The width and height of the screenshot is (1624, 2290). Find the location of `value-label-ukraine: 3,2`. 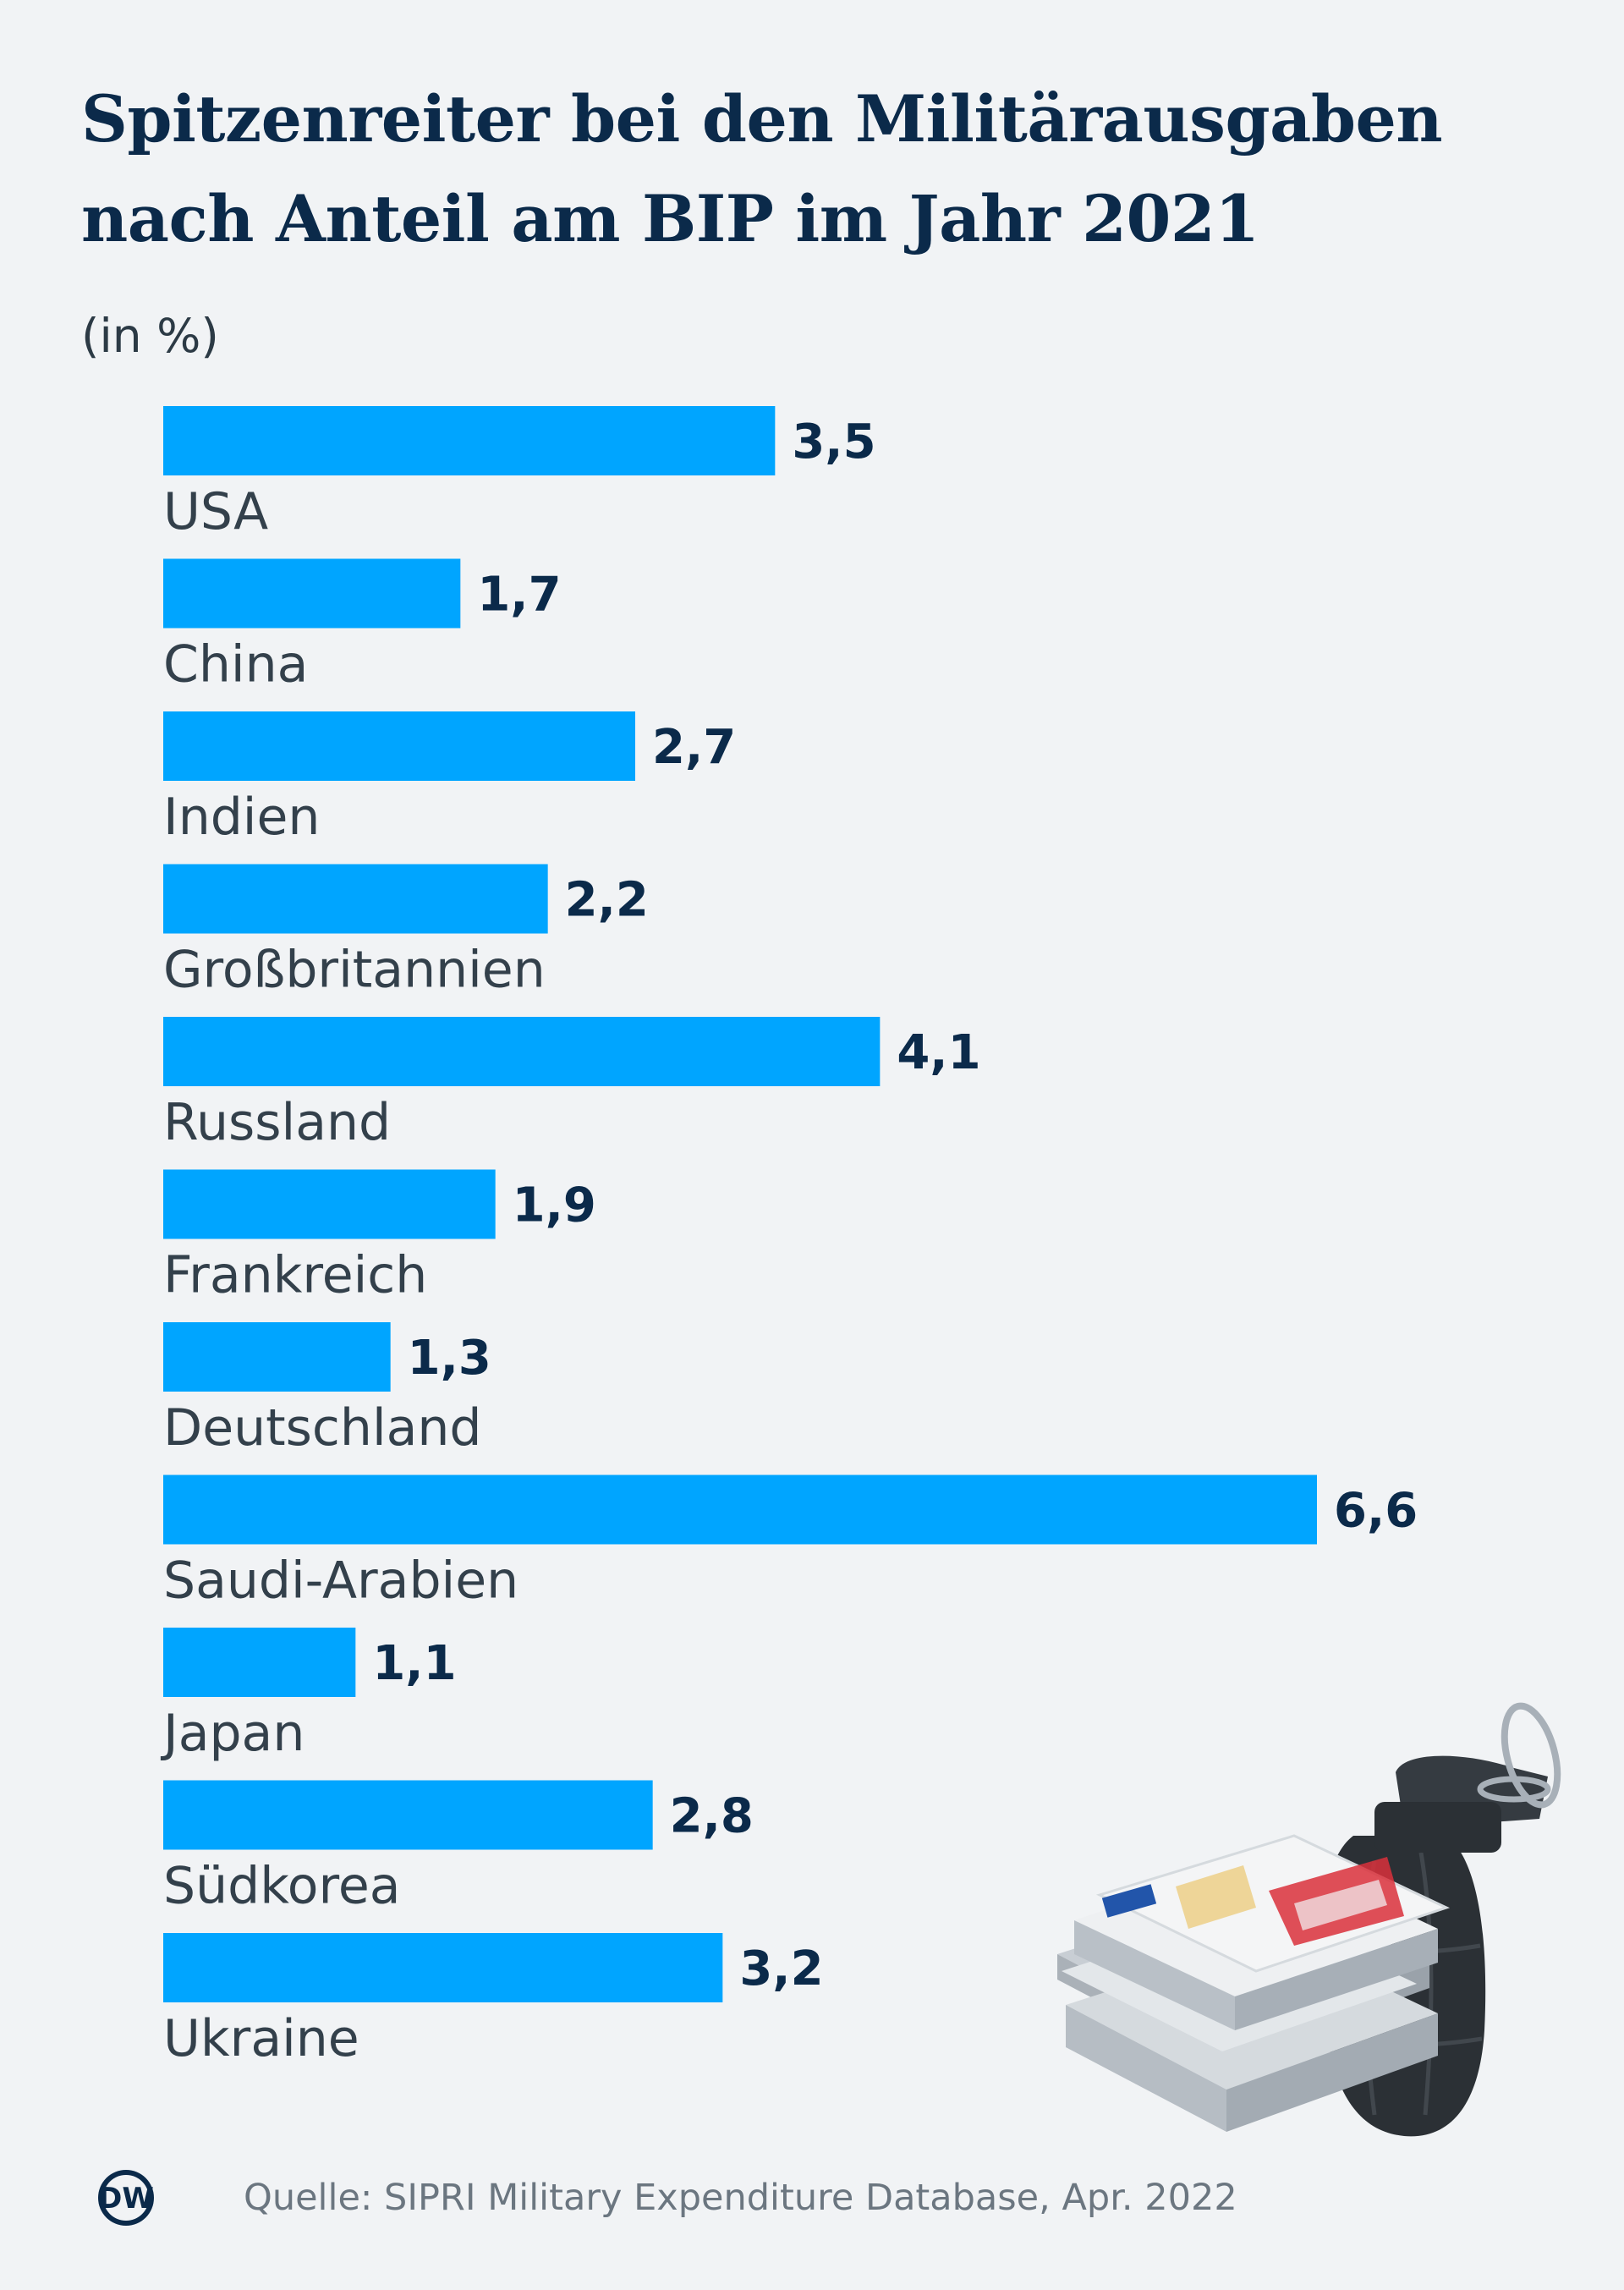

value-label-ukraine: 3,2 is located at coordinates (781, 1969).